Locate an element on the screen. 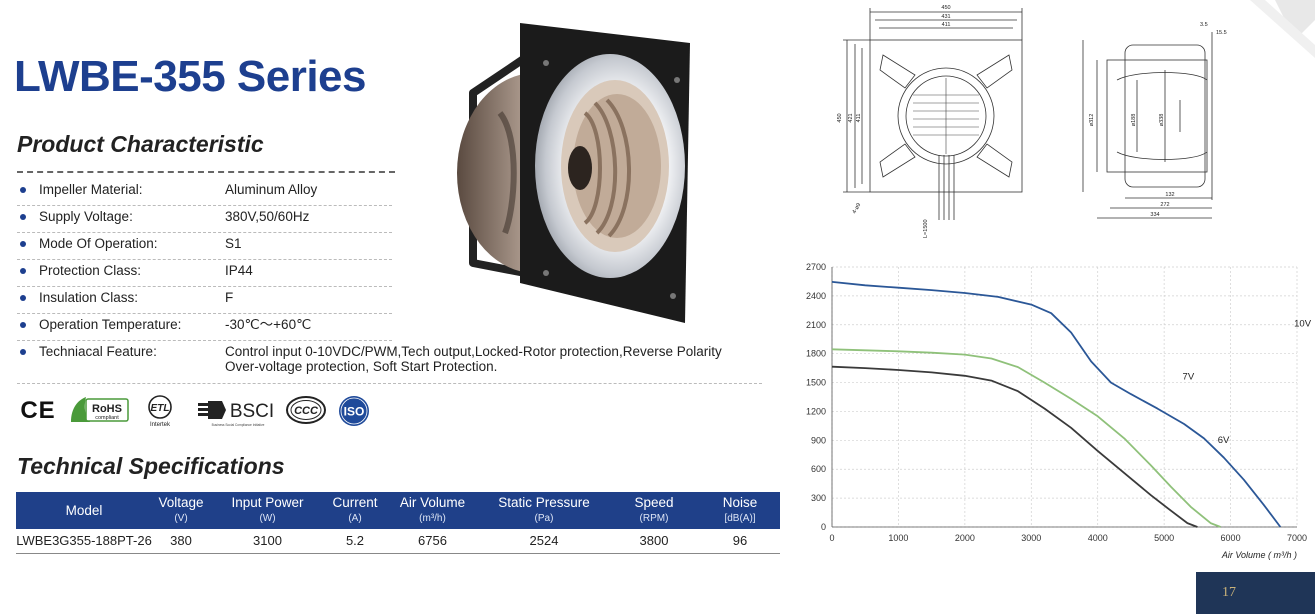 The image size is (1315, 614). characteristic-value: 380V,50/60Hz is located at coordinates (267, 216).